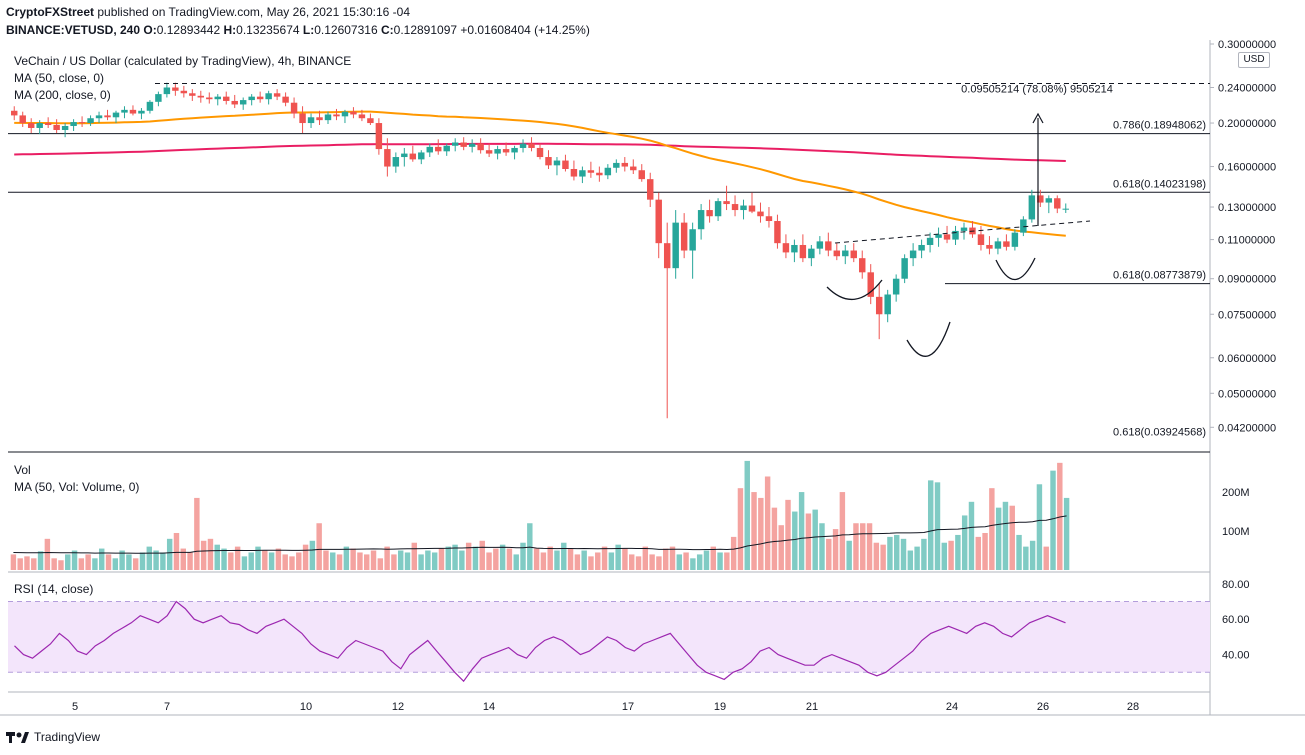 The width and height of the screenshot is (1305, 755). I want to click on time-tick-label: 17, so click(628, 707).